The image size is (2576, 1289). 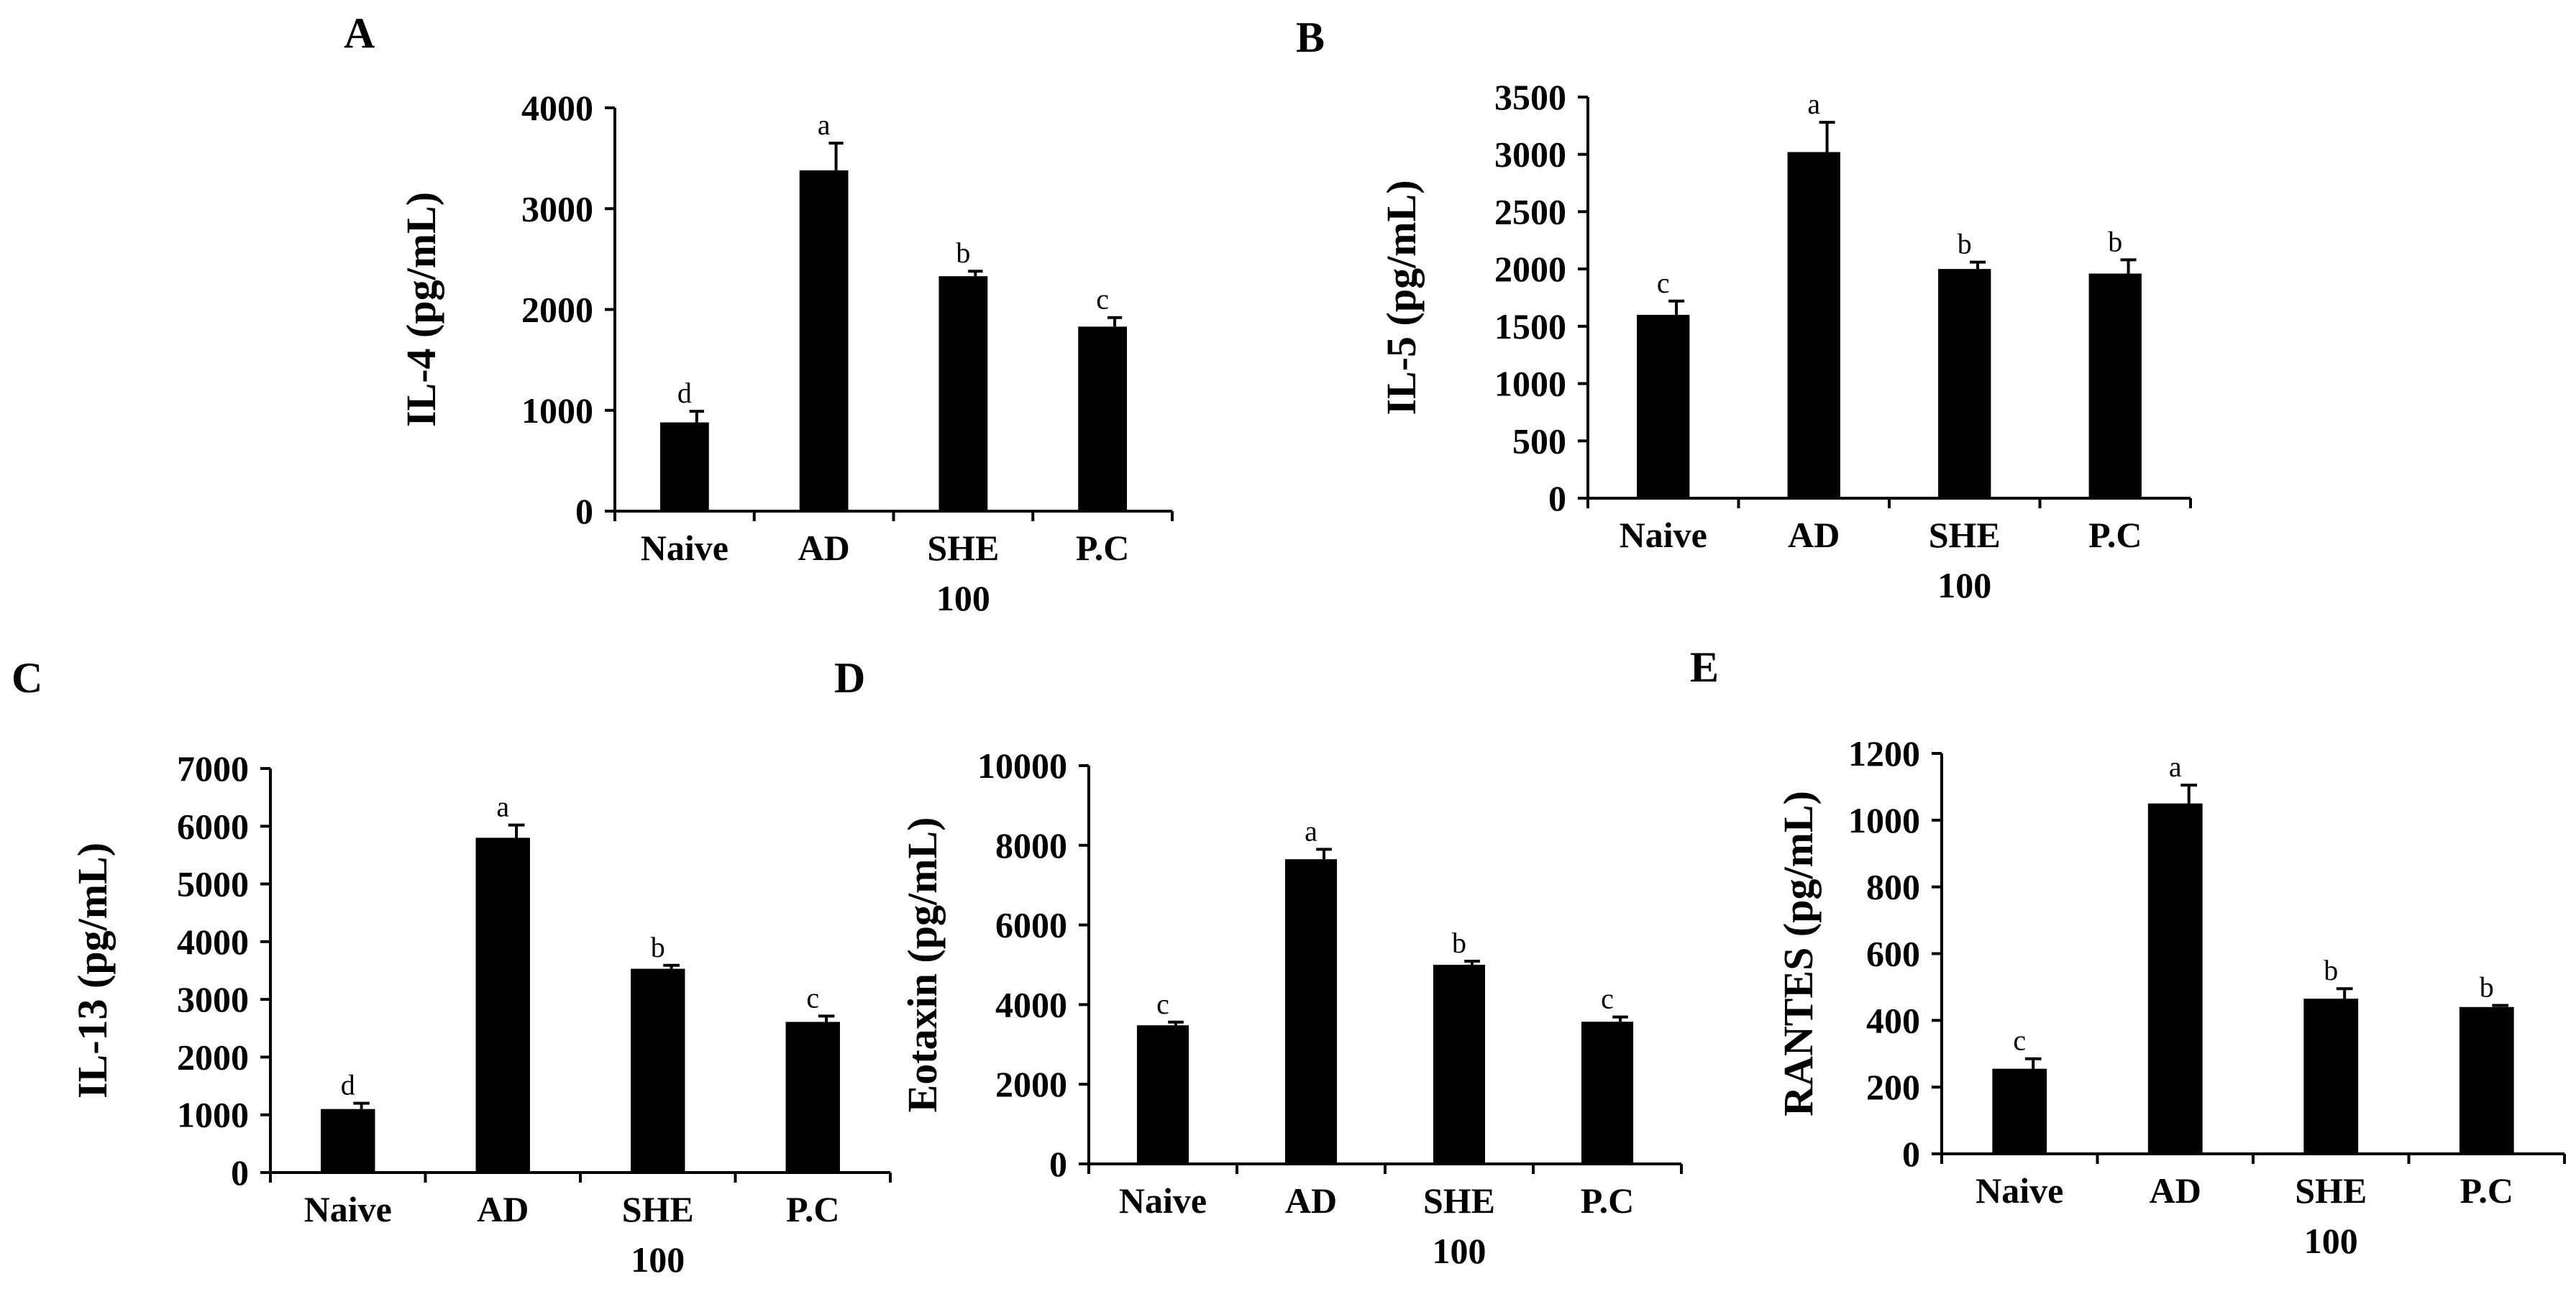 I want to click on panel-letter: B, so click(x=1310, y=37).